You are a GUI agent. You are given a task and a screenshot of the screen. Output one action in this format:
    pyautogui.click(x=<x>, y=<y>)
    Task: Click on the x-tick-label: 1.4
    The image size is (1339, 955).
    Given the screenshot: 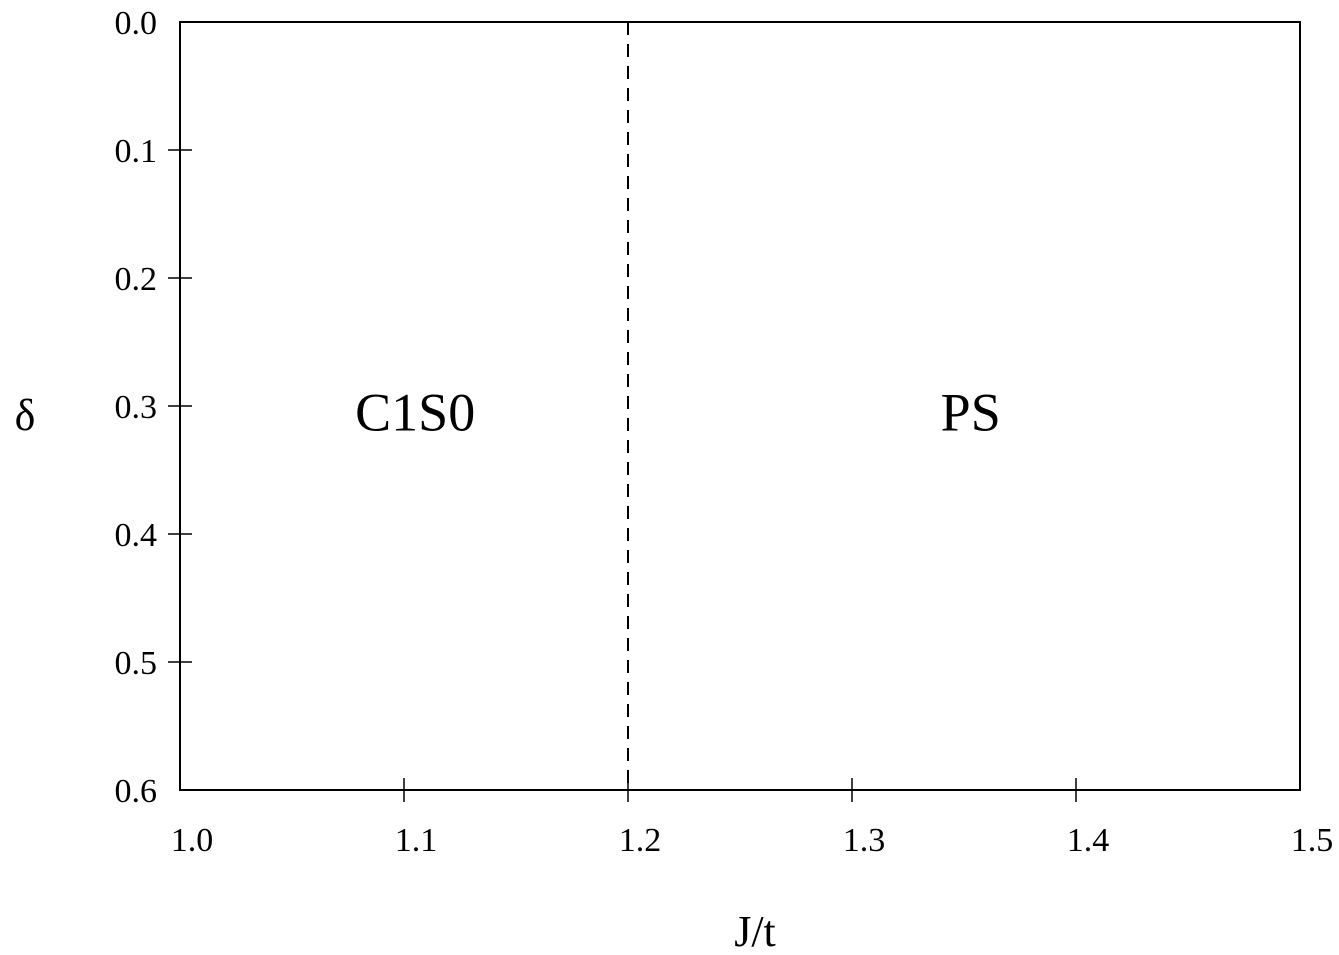 What is the action you would take?
    pyautogui.click(x=1088, y=840)
    